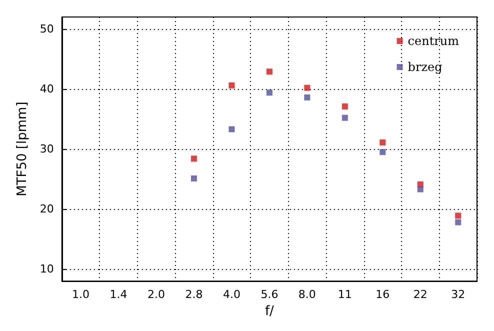 This screenshot has height=331, width=494. I want to click on x-tick-label: 2.8, so click(194, 295).